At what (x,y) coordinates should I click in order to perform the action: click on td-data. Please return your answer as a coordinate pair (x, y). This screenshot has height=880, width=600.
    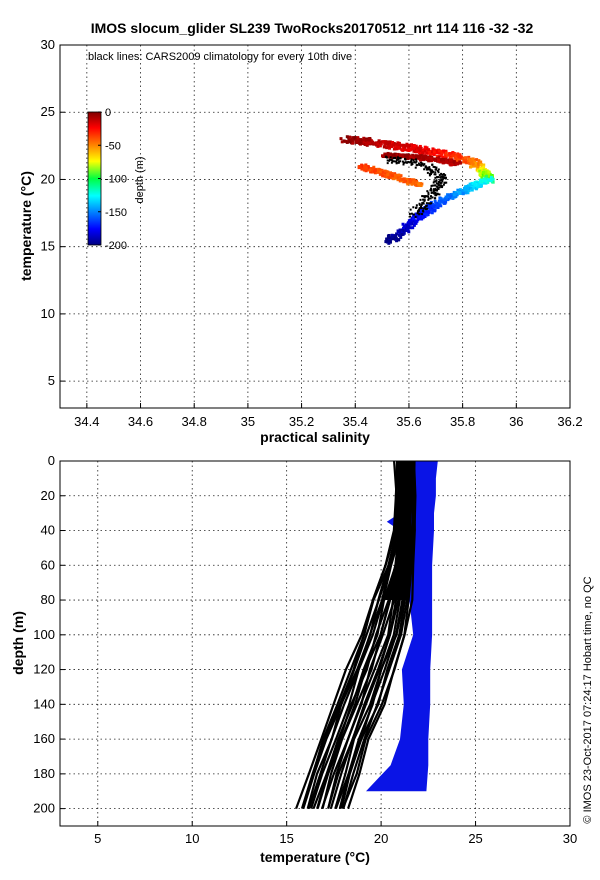
    Looking at the image, I should click on (366, 635).